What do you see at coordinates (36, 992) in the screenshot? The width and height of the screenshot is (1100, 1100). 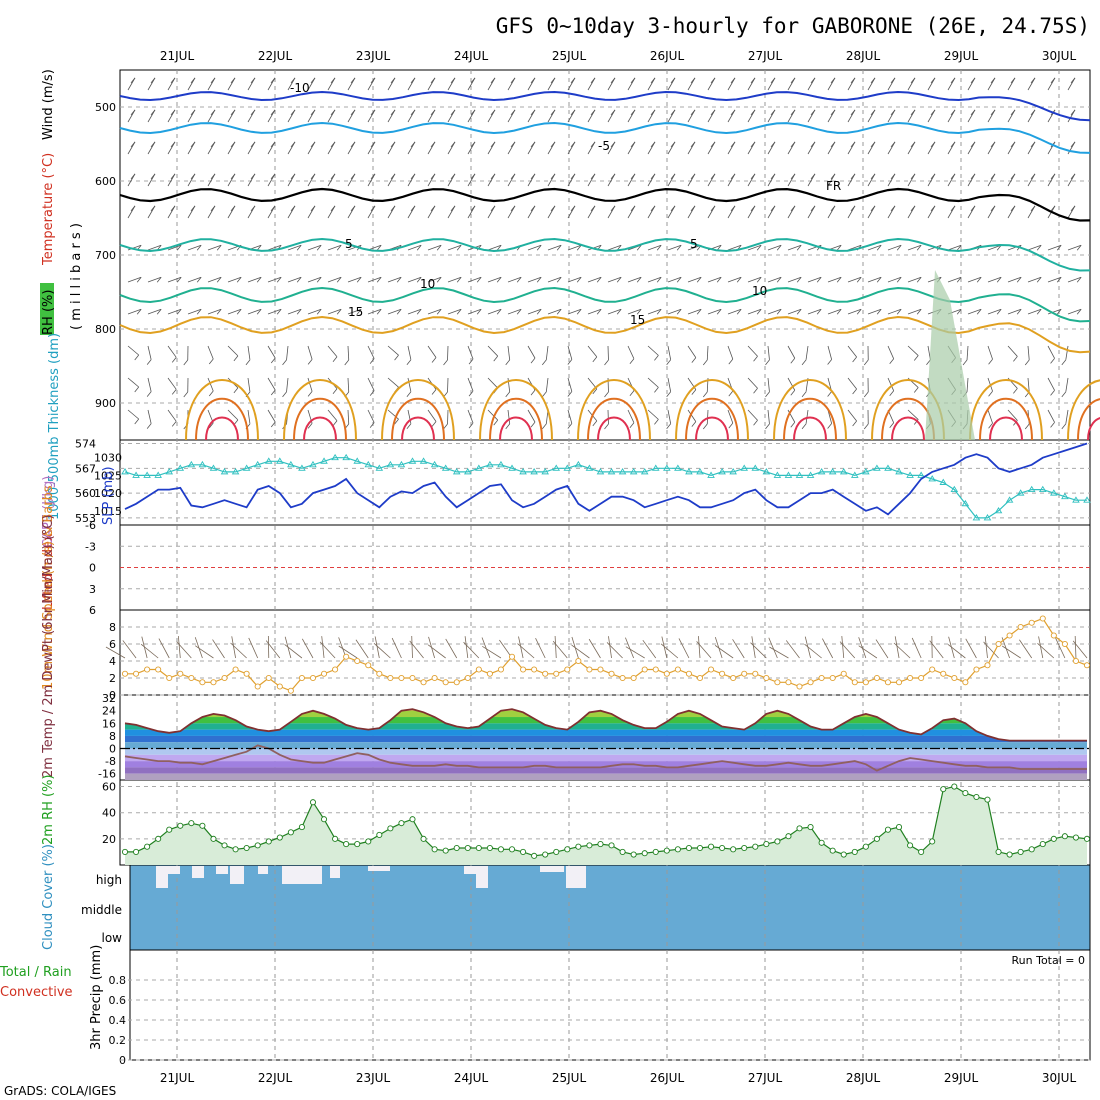 I see `ylabel-precip-convective: Convective` at bounding box center [36, 992].